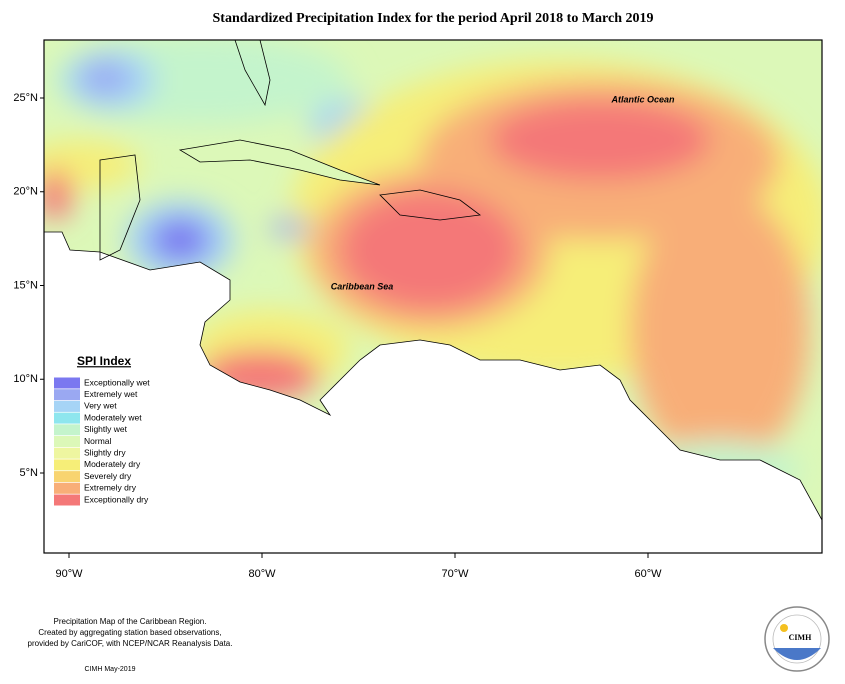  Describe the element at coordinates (117, 382) in the screenshot. I see `legend-label: Exceptionally wet` at that location.